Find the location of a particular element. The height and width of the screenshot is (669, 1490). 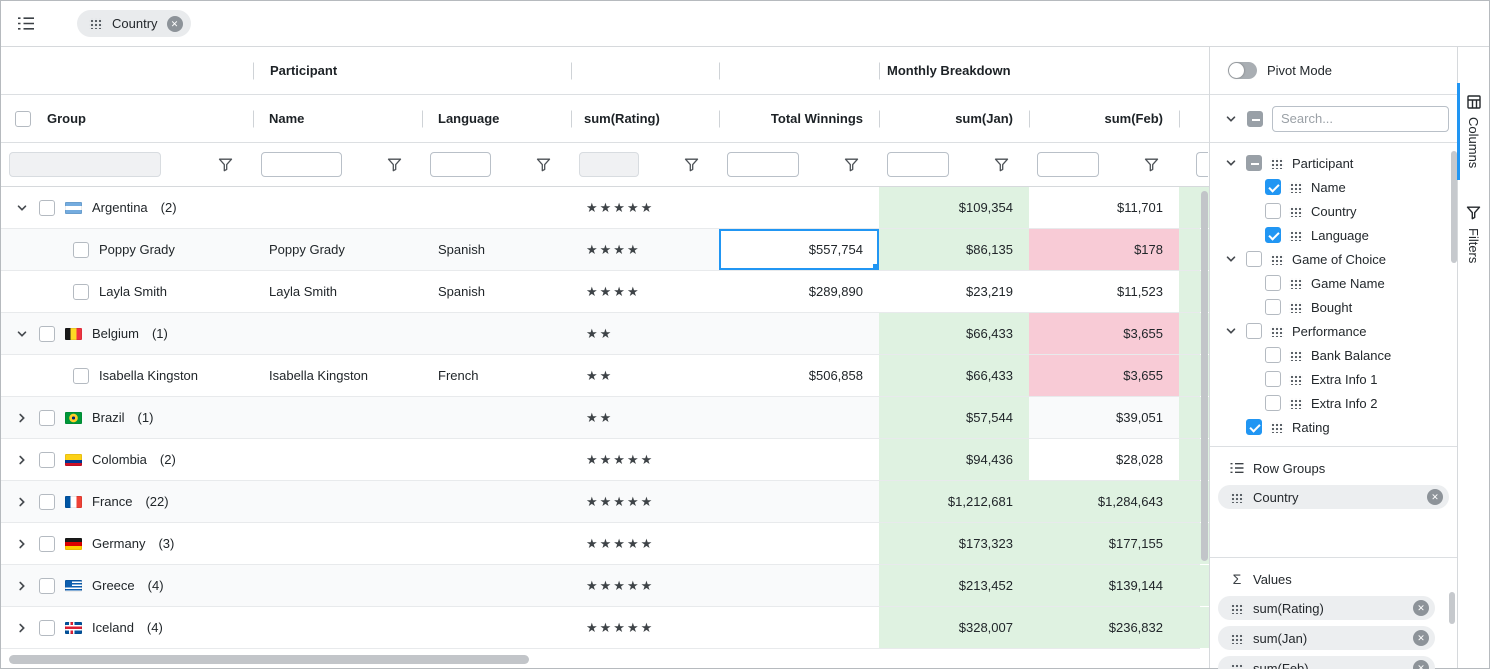

column-header-group: Group is located at coordinates (127, 118).